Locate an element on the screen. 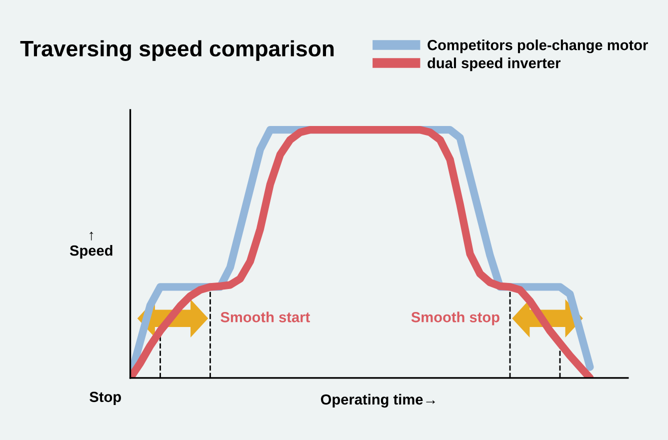 This screenshot has width=668, height=440. text: Stop is located at coordinates (105, 398).